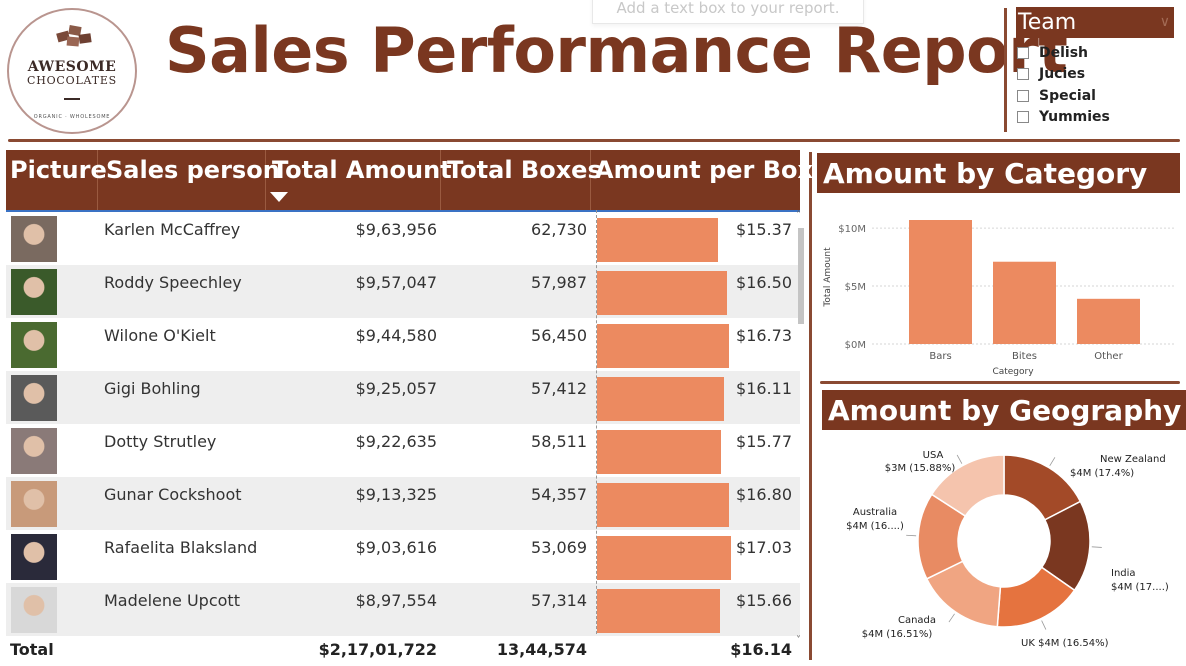 The image size is (1186, 666). I want to click on table-row: Gigi Bohling $9,25,057 57,412 $16.11, so click(403, 397).